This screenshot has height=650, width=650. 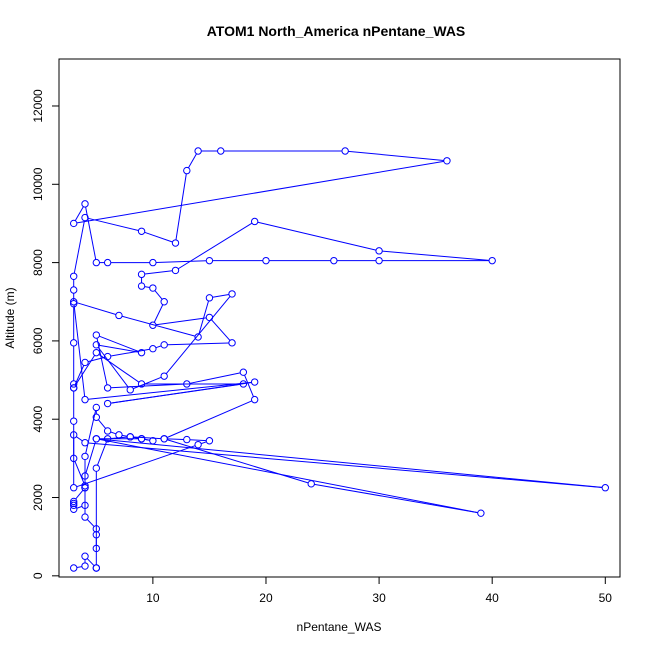 What do you see at coordinates (38, 575) in the screenshot?
I see `y-tick-label: 0` at bounding box center [38, 575].